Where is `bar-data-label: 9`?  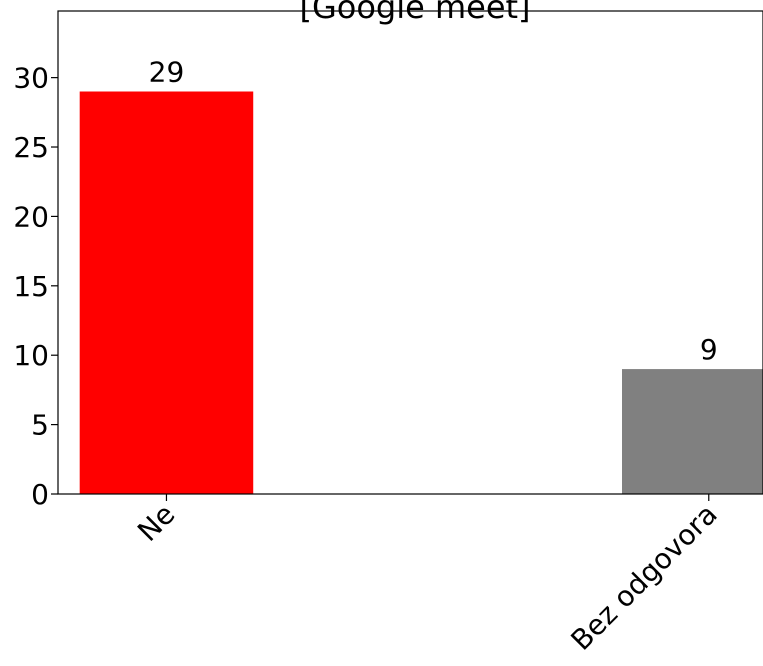 bar-data-label: 9 is located at coordinates (709, 349).